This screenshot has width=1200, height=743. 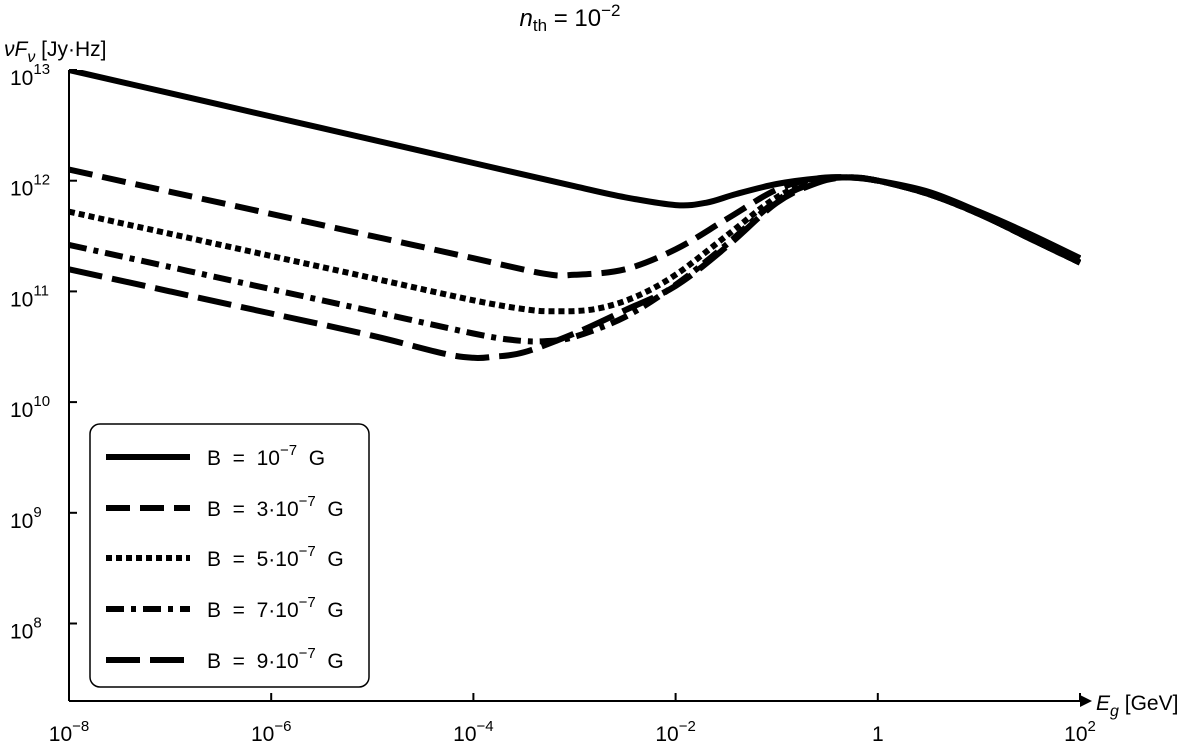 I want to click on chart-title: nth = 10−2, so click(x=570, y=18).